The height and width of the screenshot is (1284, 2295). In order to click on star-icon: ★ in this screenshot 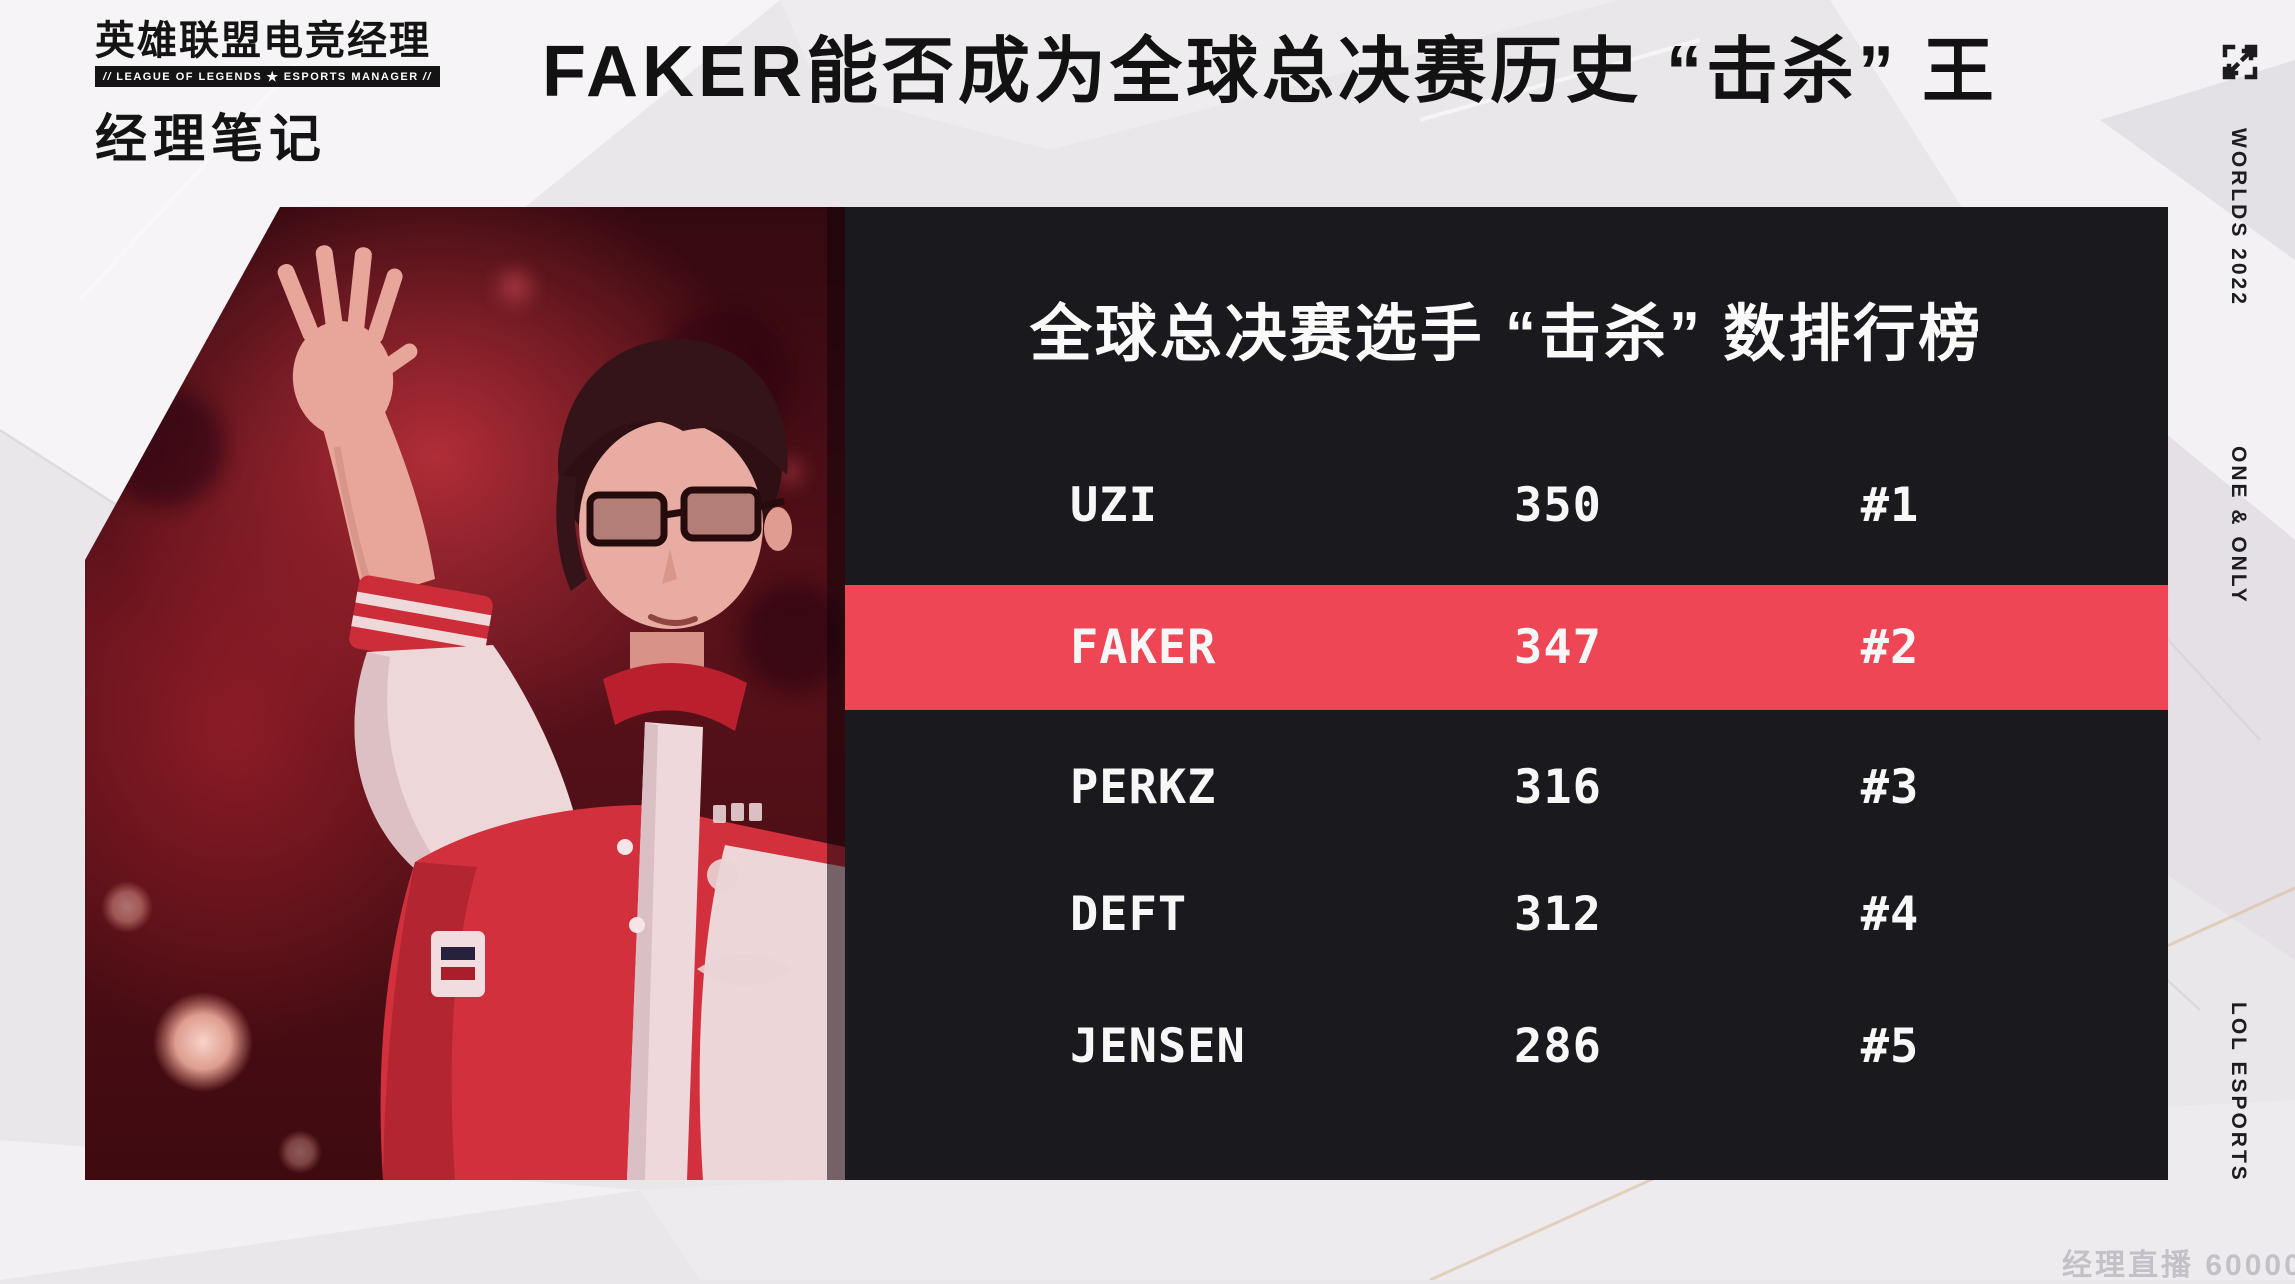, I will do `click(273, 76)`.